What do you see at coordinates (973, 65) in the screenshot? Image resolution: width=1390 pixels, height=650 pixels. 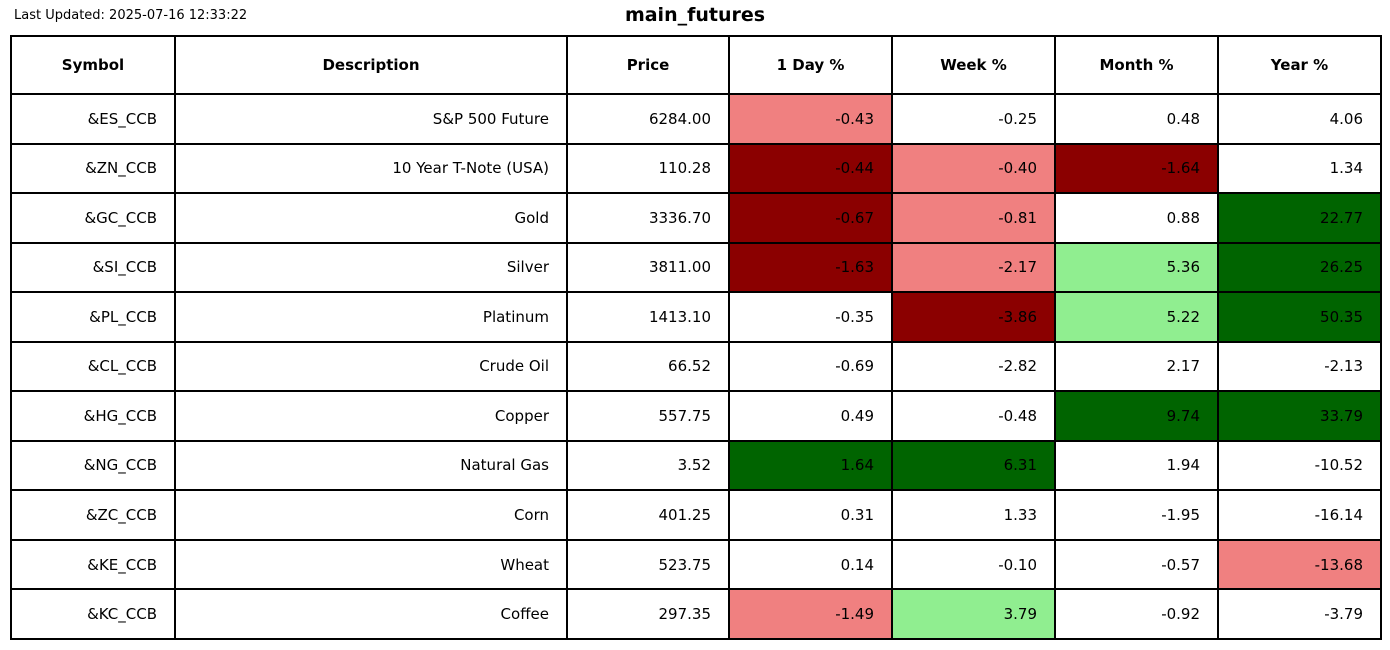 I see `column-header: Week %` at bounding box center [973, 65].